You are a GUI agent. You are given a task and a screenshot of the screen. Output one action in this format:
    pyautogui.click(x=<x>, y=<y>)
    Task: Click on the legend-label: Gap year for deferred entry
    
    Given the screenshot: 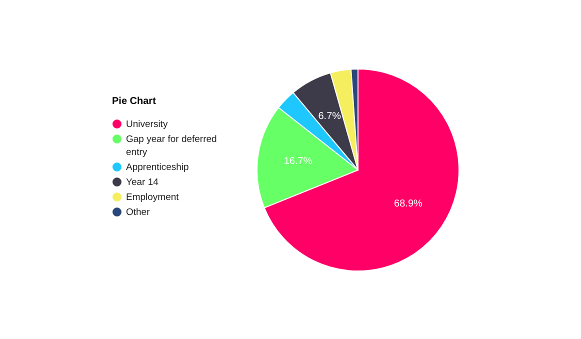 What is the action you would take?
    pyautogui.click(x=171, y=146)
    